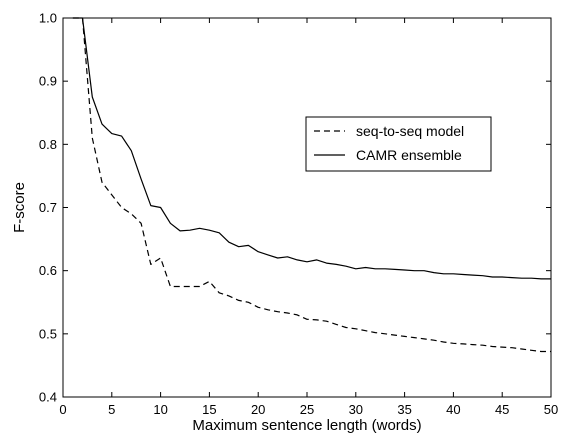 The width and height of the screenshot is (563, 436). I want to click on y-tick-label: 0.7, so click(48, 207).